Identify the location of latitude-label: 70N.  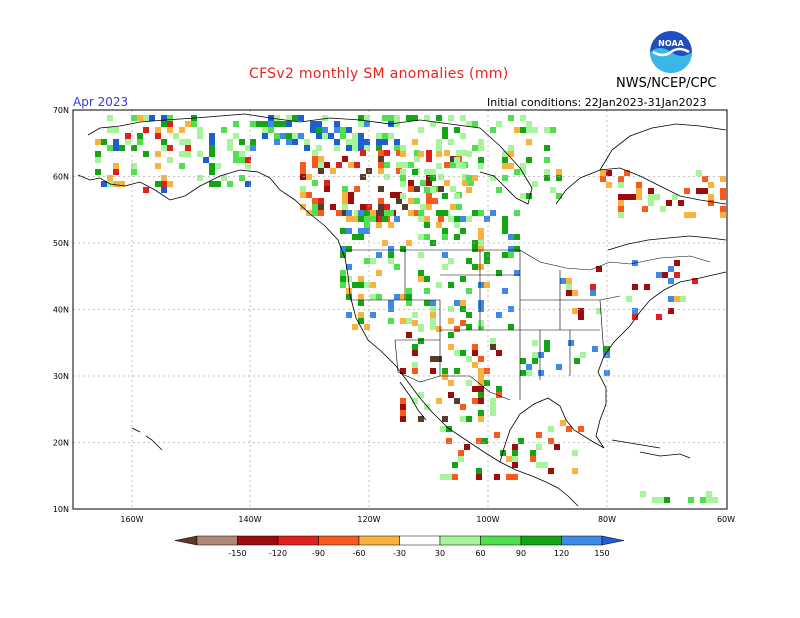
(61, 110).